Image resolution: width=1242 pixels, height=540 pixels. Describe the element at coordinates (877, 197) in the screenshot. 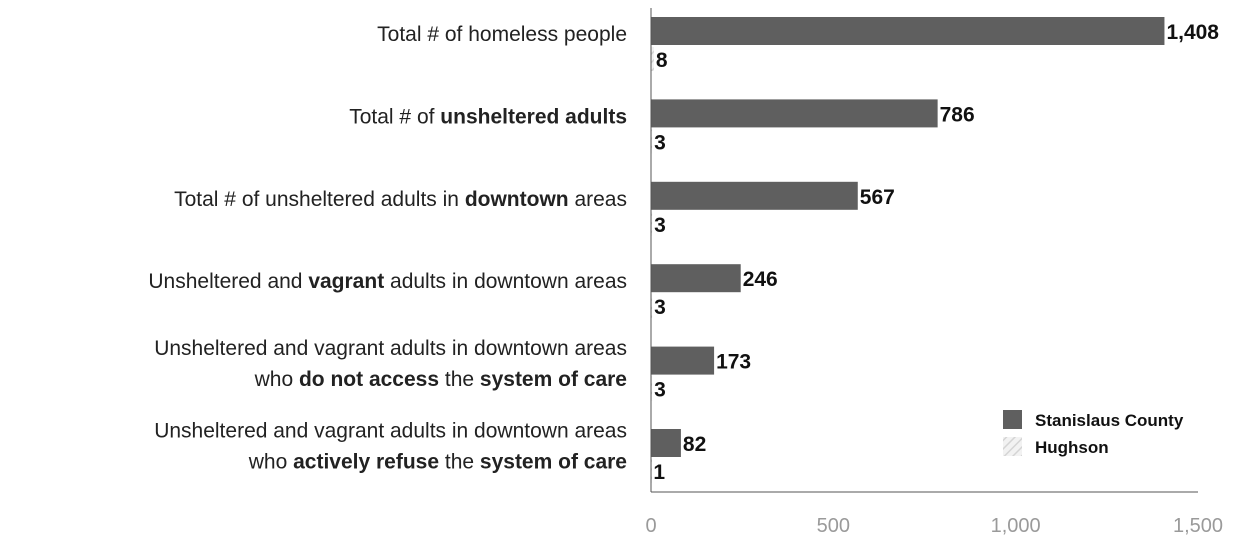

I see `value-label-stanislaus-county: 567` at that location.